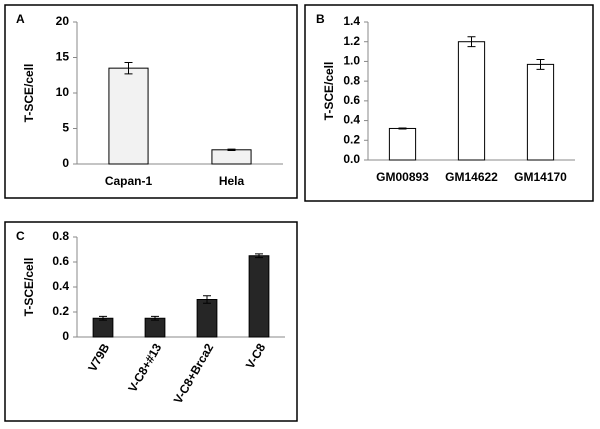  What do you see at coordinates (232, 181) in the screenshot?
I see `x-tick-label: Hela` at bounding box center [232, 181].